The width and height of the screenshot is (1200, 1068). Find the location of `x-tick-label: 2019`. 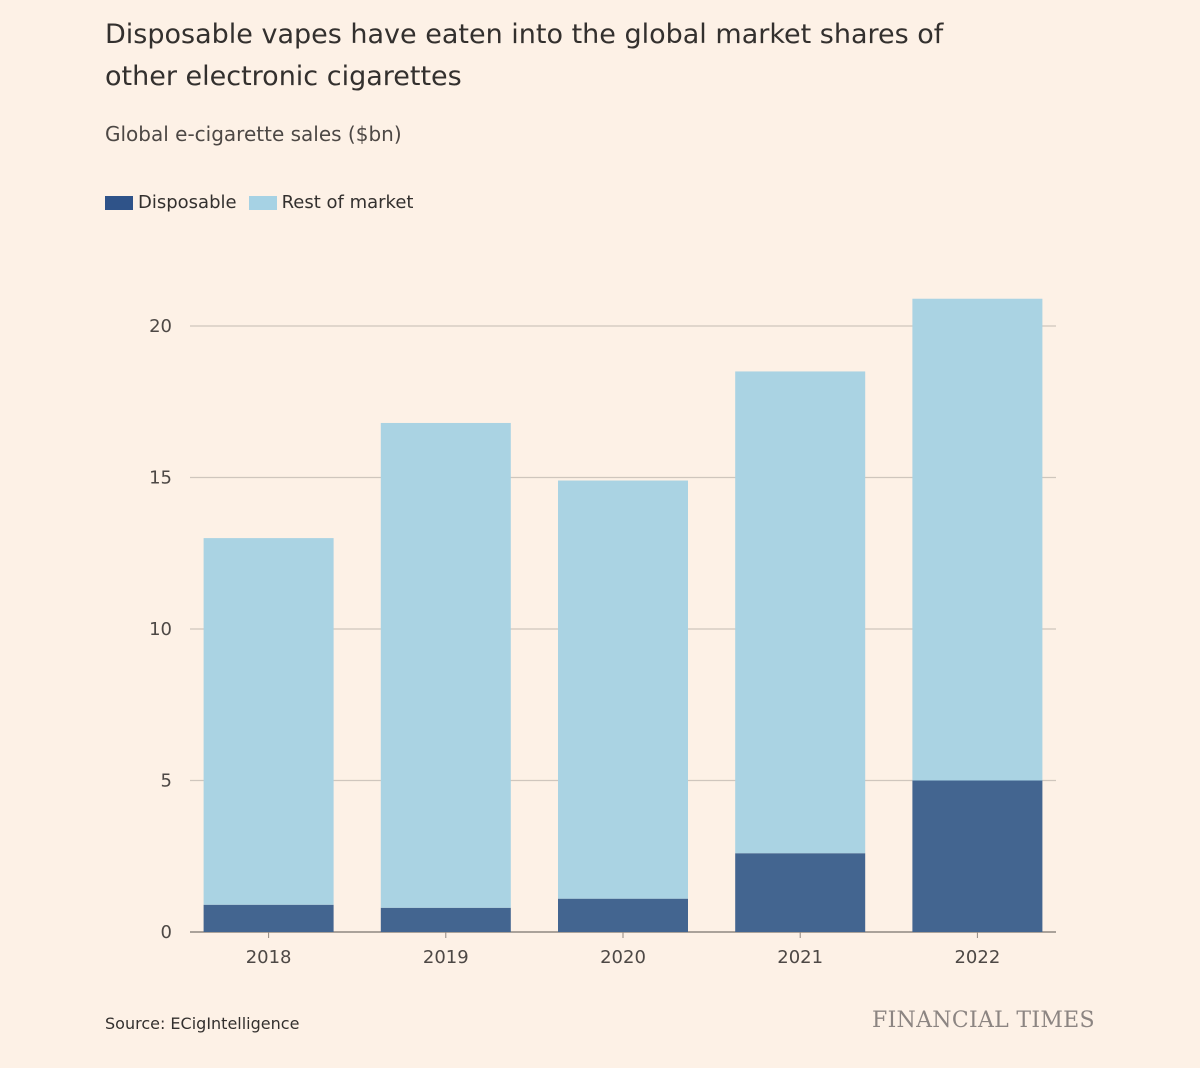

x-tick-label: 2019 is located at coordinates (446, 957).